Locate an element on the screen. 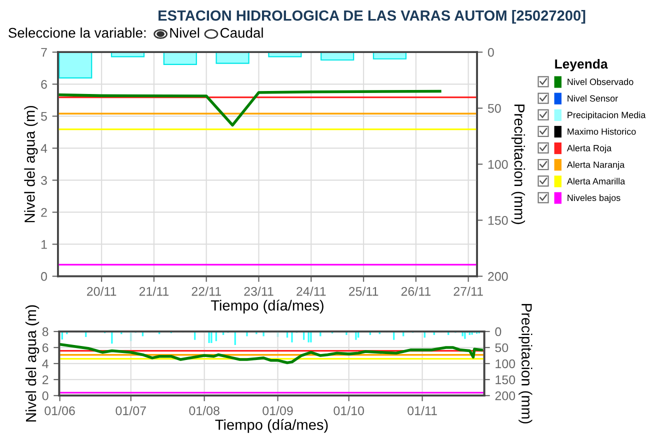  legend-label: Niveles bajos is located at coordinates (594, 198).